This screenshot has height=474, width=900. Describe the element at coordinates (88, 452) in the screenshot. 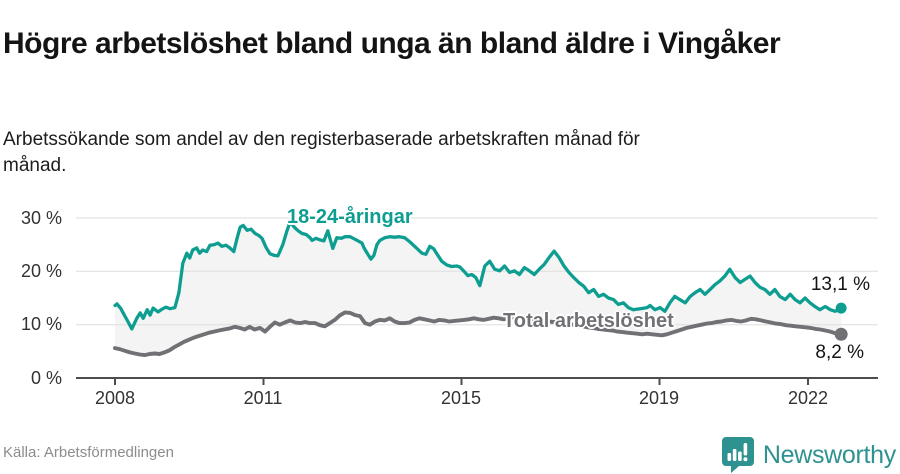

I see `source-note: Källa: Arbetsförmedlingen` at that location.